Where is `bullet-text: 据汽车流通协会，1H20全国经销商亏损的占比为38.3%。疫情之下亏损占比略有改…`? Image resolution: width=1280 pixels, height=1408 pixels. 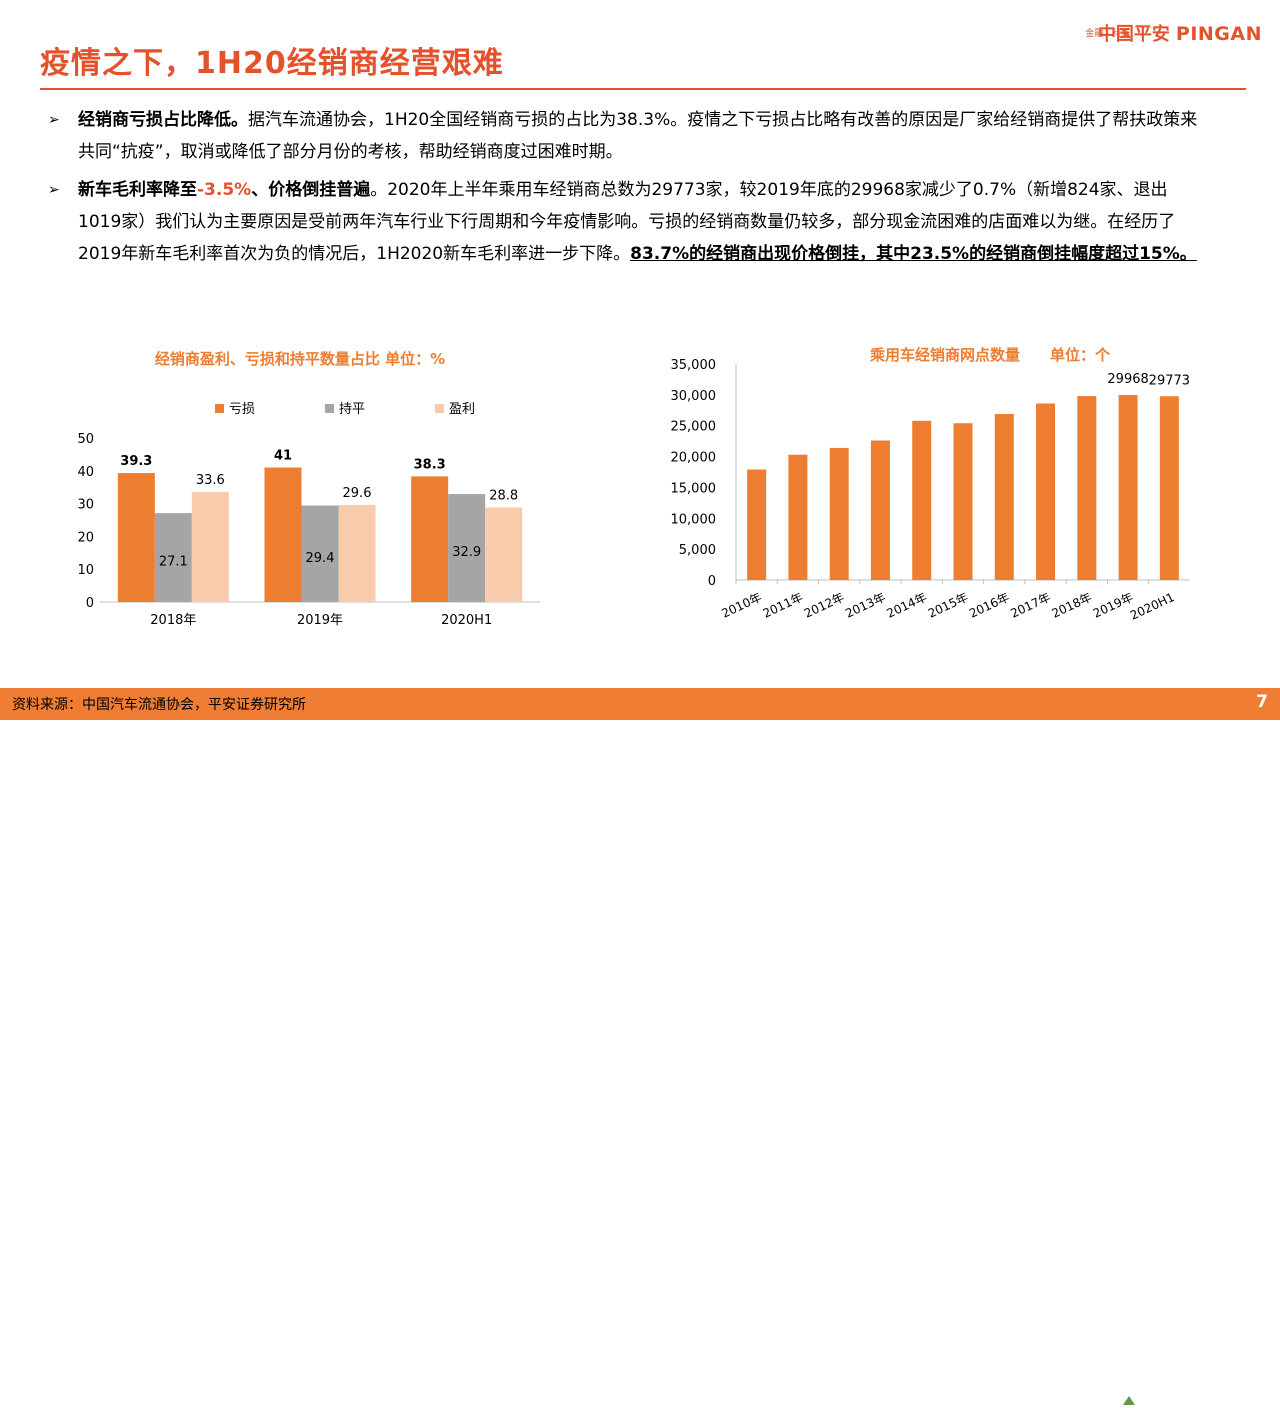 bullet-text: 据汽车流通协会，1H20全国经销商亏损的占比为38.3%。疫情之下亏损占比略有改… is located at coordinates (638, 136).